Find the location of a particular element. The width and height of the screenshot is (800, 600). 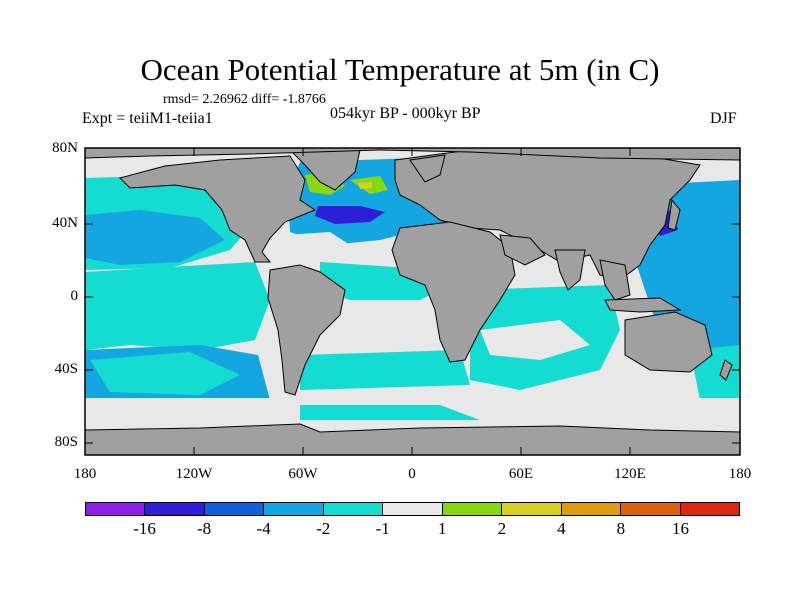

colorbar-label: 1 is located at coordinates (442, 528).